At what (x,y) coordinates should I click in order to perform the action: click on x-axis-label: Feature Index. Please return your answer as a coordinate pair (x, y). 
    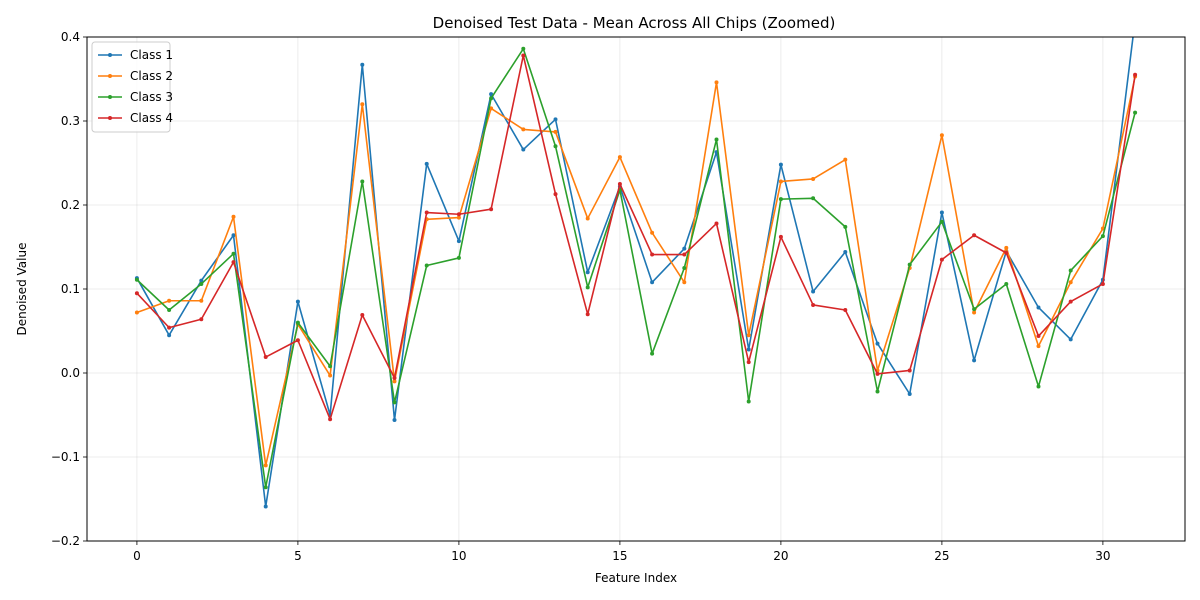
    Looking at the image, I should click on (636, 578).